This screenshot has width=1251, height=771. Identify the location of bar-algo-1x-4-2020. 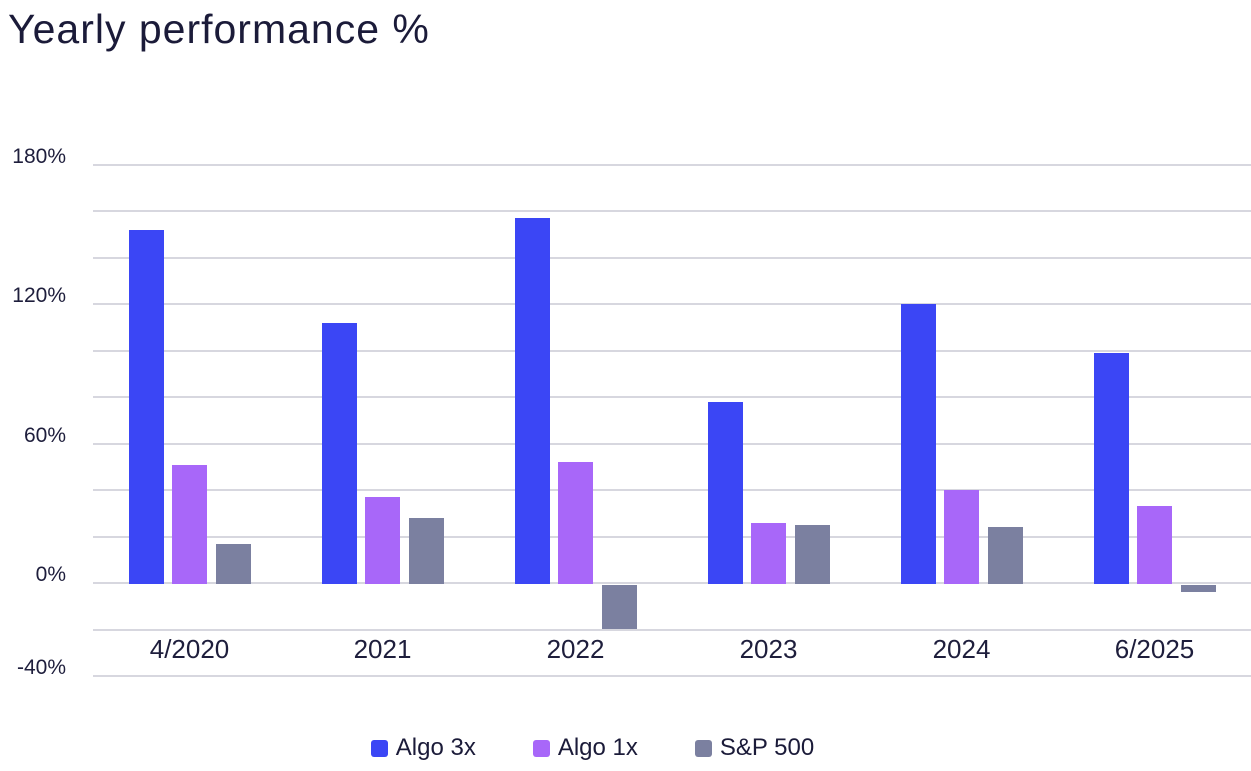
(189, 524).